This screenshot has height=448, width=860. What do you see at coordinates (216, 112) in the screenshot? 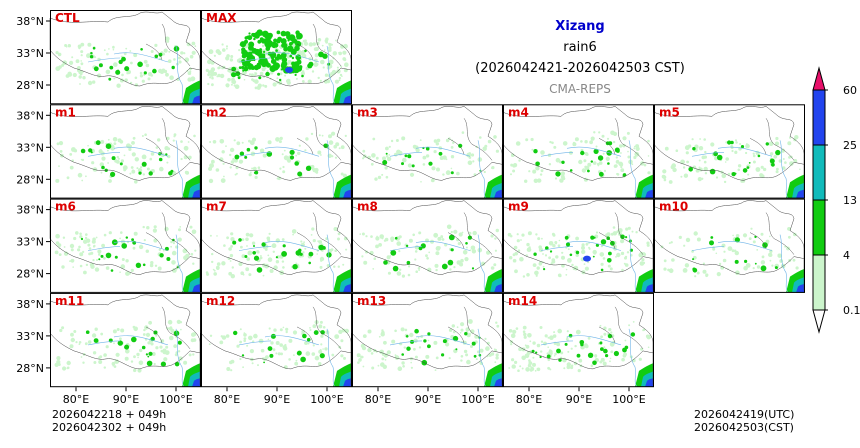
I see `panel-label: m2` at bounding box center [216, 112].